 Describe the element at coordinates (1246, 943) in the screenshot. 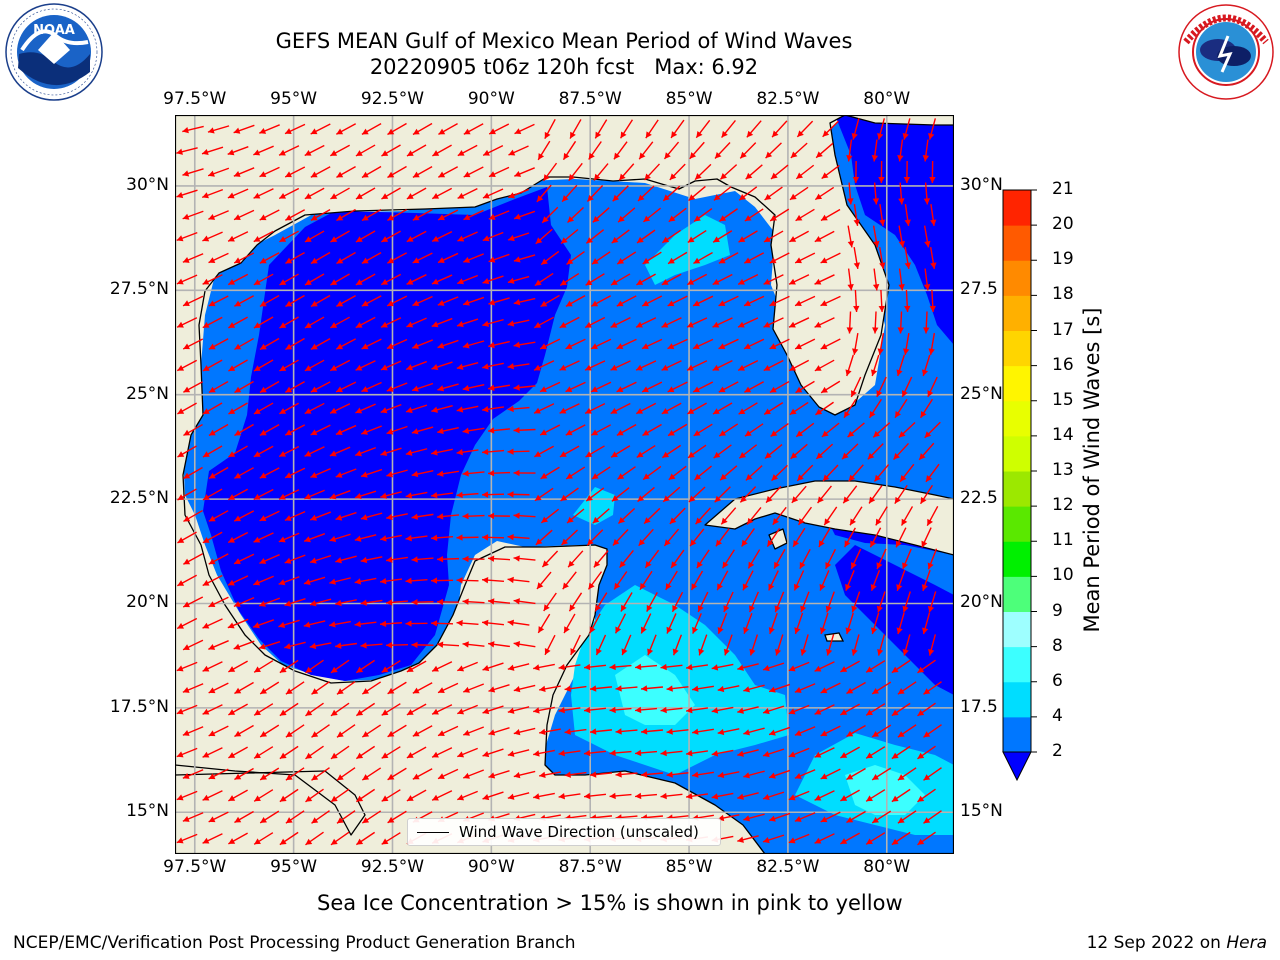

I see `generation-machine: Hera` at that location.